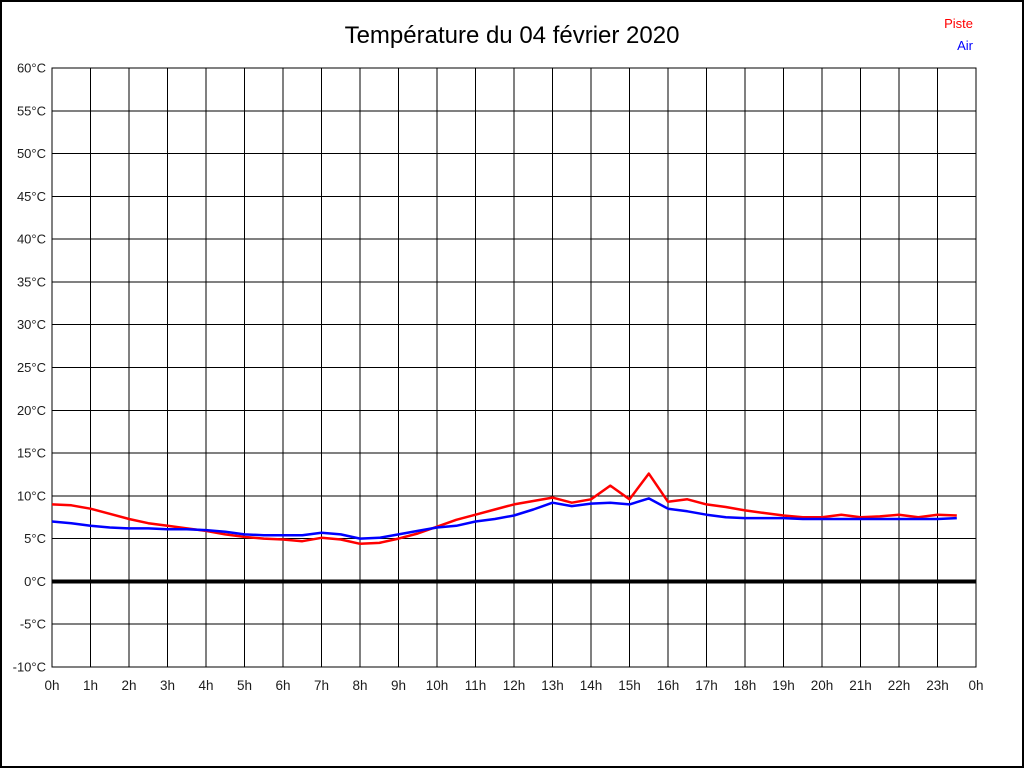  I want to click on x-tick-label: 1h, so click(90, 685).